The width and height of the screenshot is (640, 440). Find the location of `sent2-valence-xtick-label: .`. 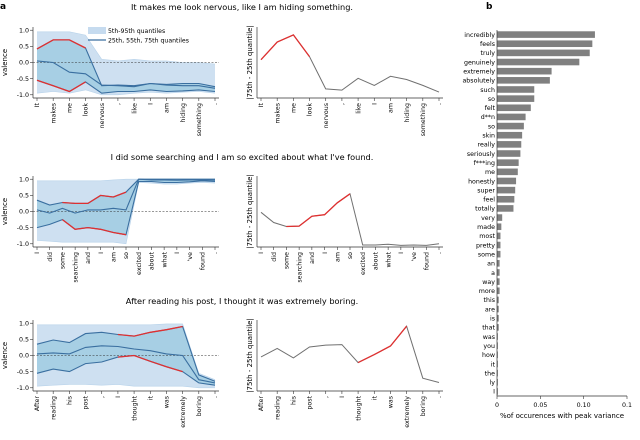

sent2-valence-xtick-label: . is located at coordinates (215, 253).